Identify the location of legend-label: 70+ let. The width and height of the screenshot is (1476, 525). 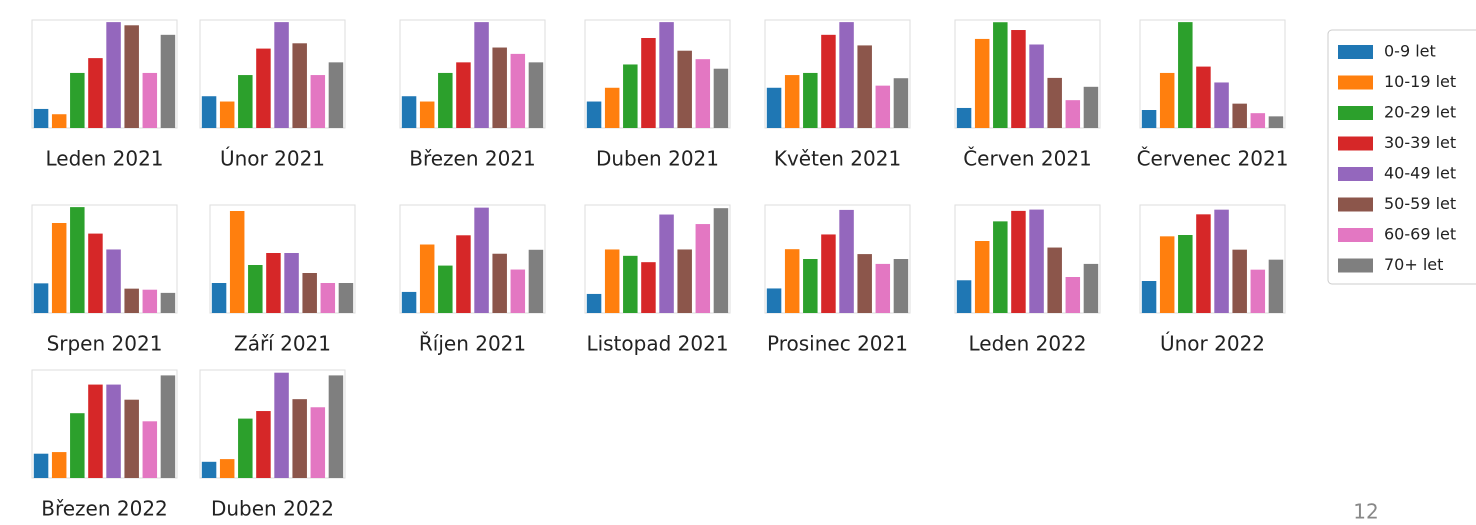
(1413, 264).